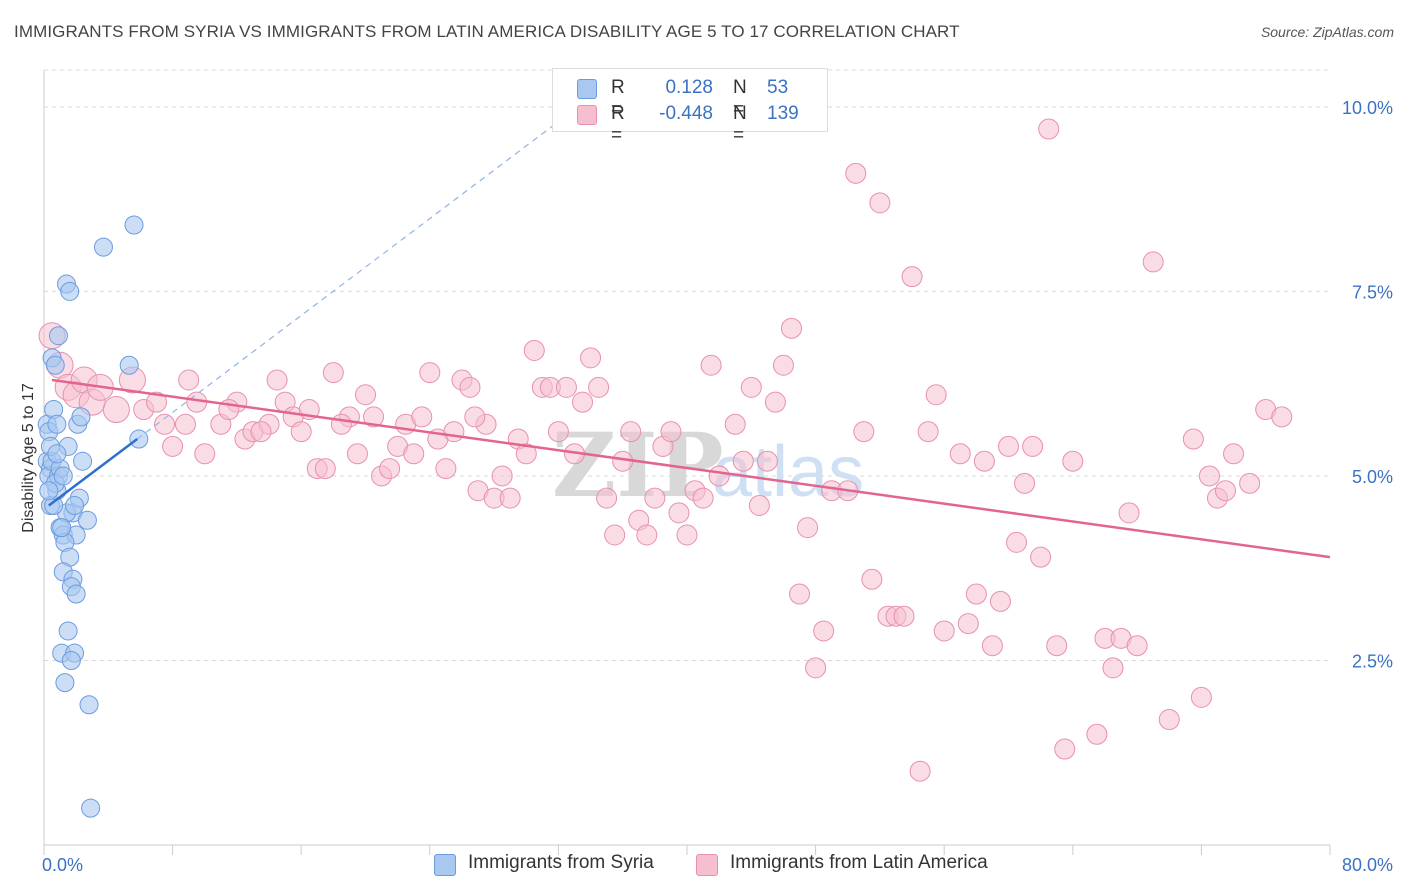 Image resolution: width=1406 pixels, height=892 pixels. Describe the element at coordinates (1367, 108) in the screenshot. I see `y-tick-label: 10.0%` at that location.